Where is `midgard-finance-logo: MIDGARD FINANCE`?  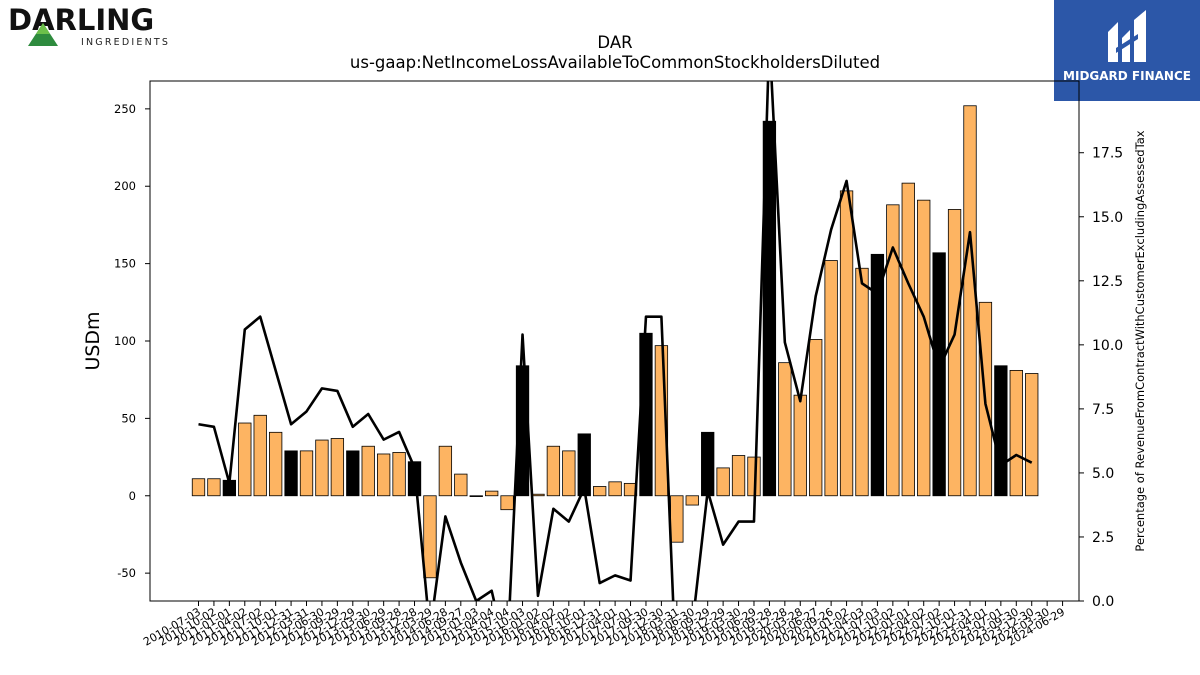 midgard-finance-logo: MIDGARD FINANCE is located at coordinates (1127, 50).